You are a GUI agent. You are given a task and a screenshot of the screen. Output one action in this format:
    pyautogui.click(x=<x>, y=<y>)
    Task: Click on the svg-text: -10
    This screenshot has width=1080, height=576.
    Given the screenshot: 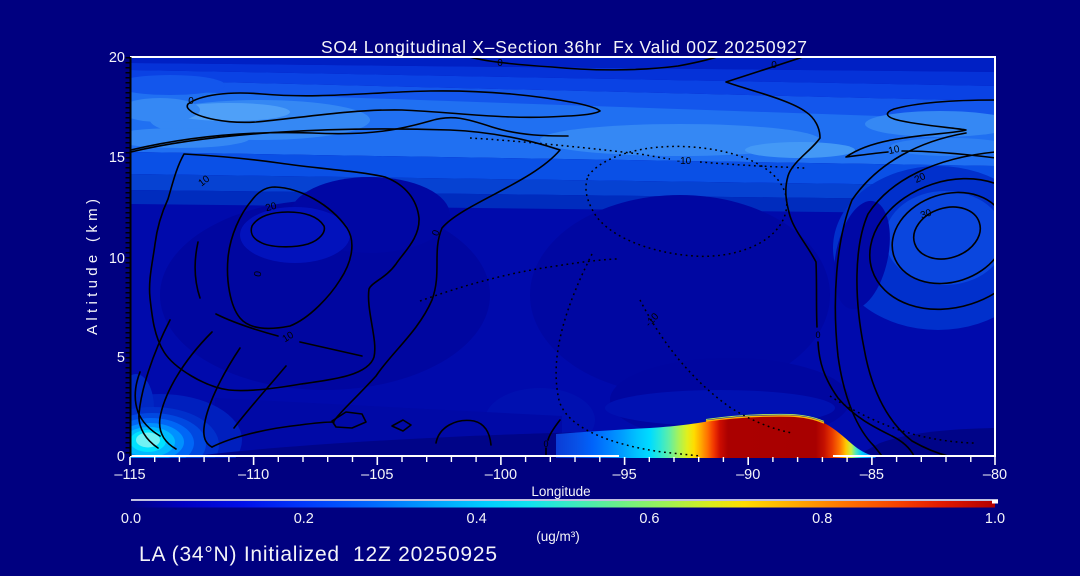 What is the action you would take?
    pyautogui.click(x=684, y=161)
    